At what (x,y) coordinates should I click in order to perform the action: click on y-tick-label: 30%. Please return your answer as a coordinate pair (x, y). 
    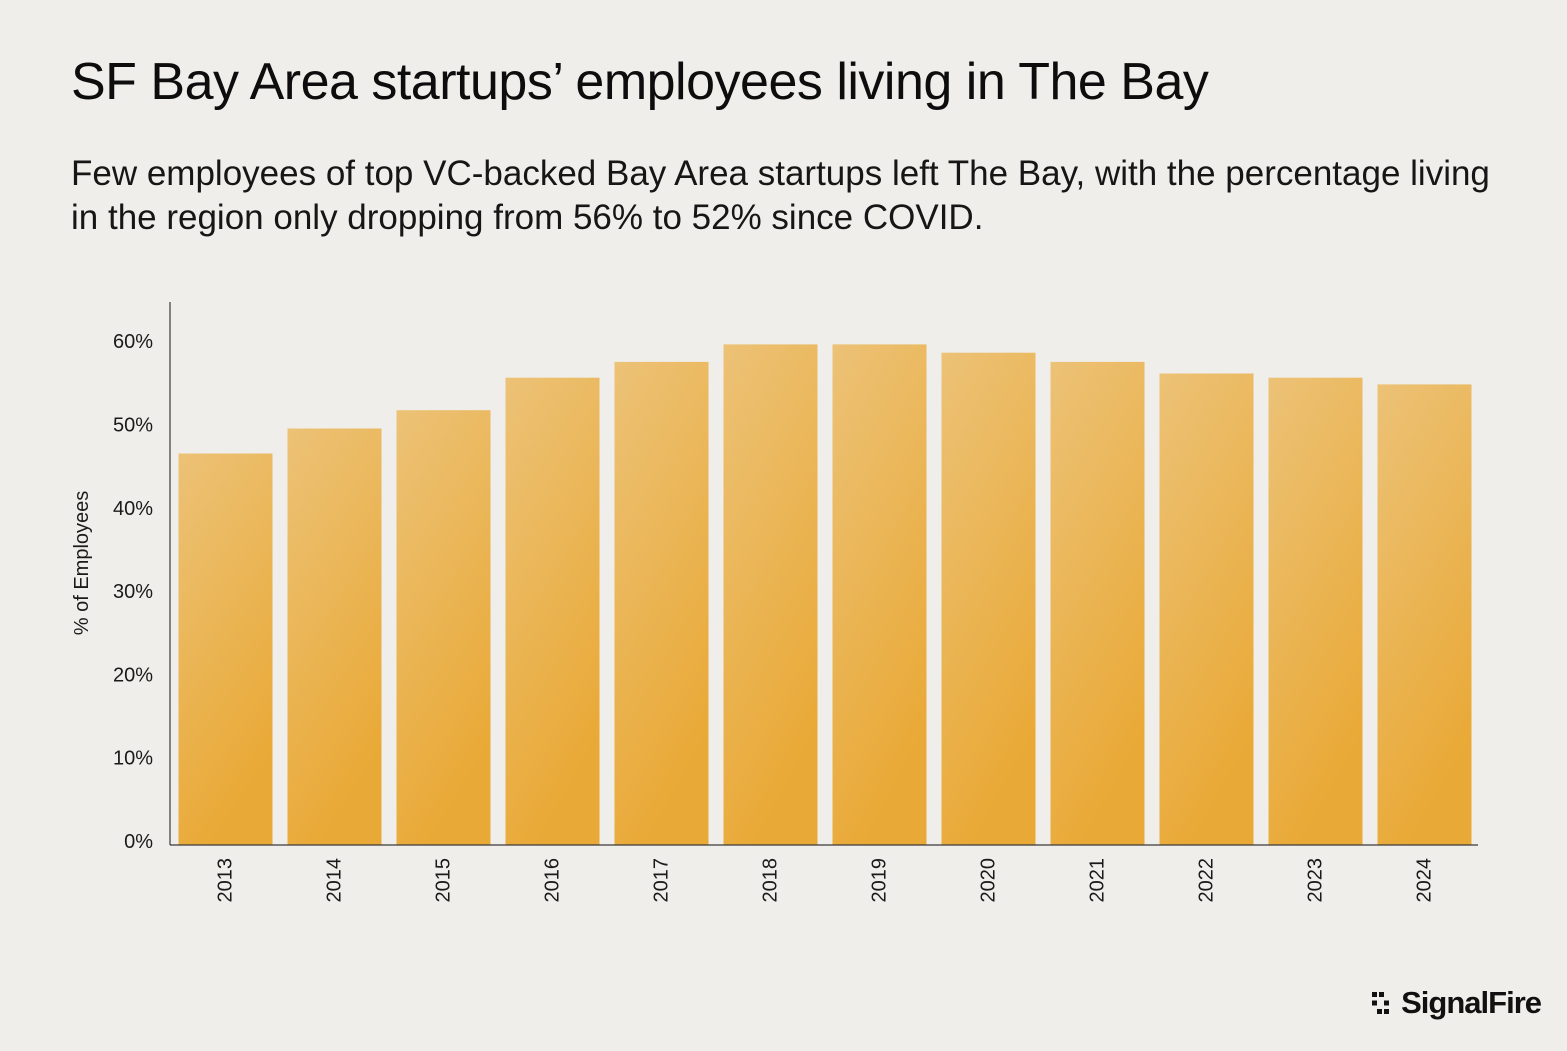
    Looking at the image, I should click on (133, 592).